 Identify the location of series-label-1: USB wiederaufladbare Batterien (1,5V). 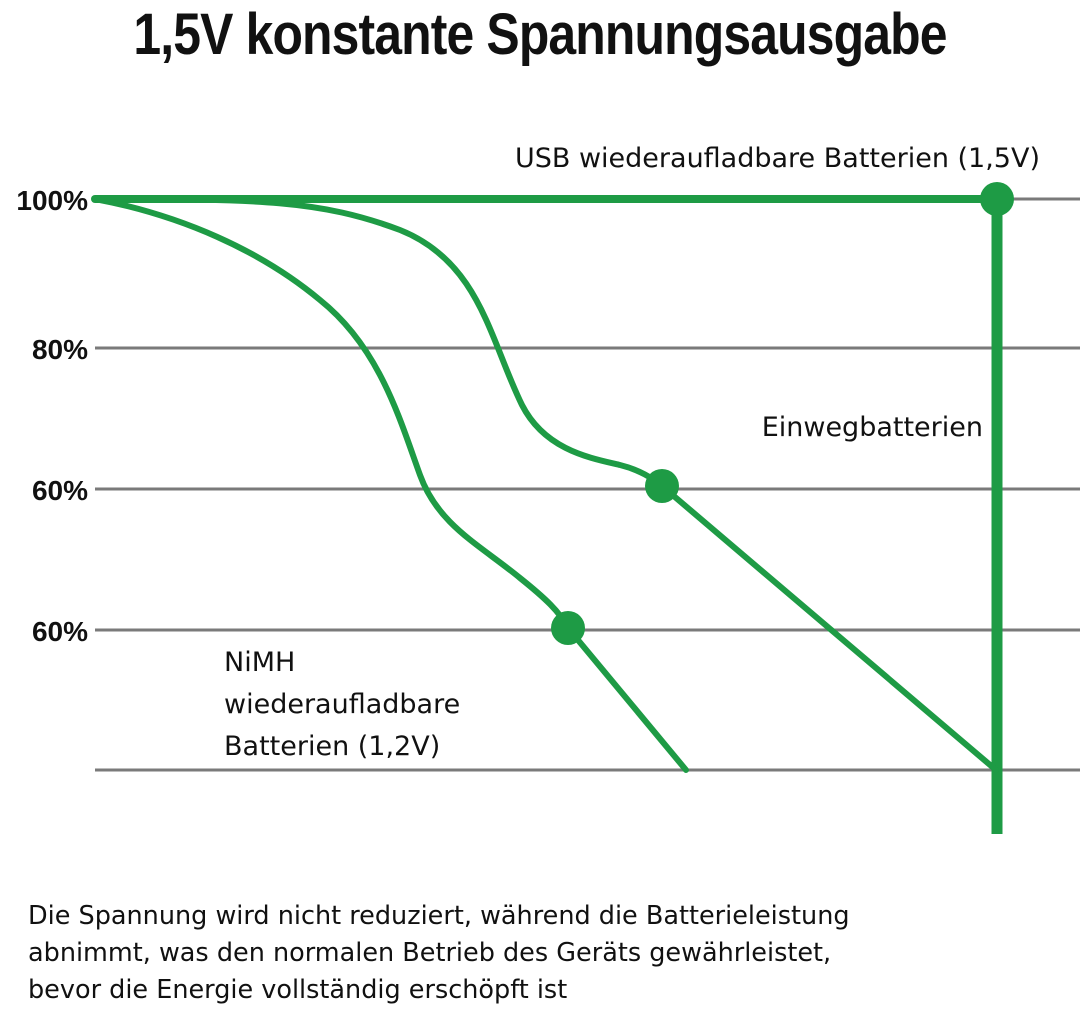
(777, 158).